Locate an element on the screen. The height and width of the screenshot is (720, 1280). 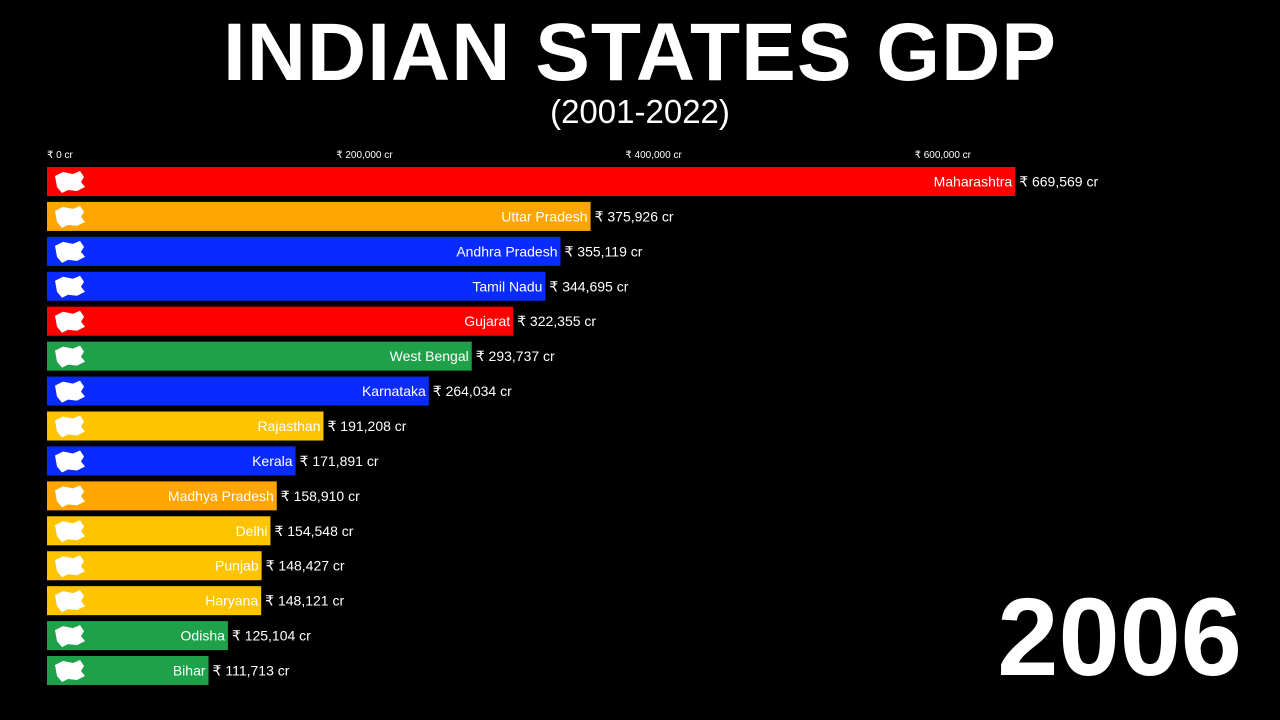
bar-row: Punjab ₹ 148,427 cr is located at coordinates (196, 566).